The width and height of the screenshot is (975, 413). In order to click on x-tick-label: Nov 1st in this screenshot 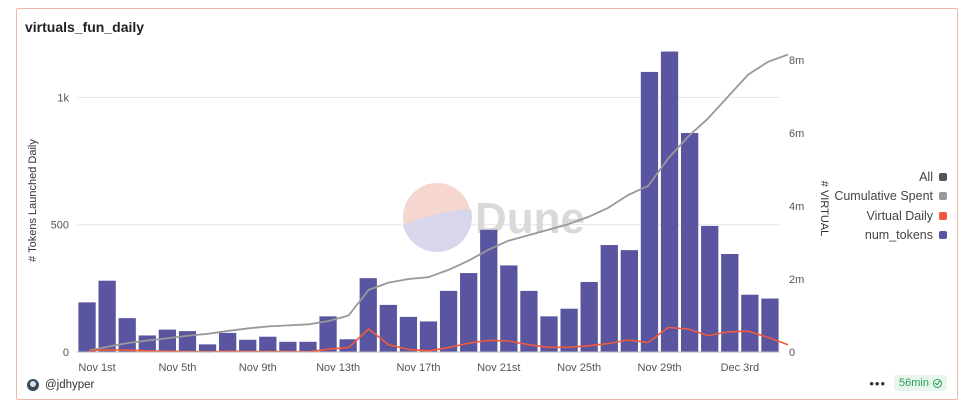, I will do `click(96, 368)`.